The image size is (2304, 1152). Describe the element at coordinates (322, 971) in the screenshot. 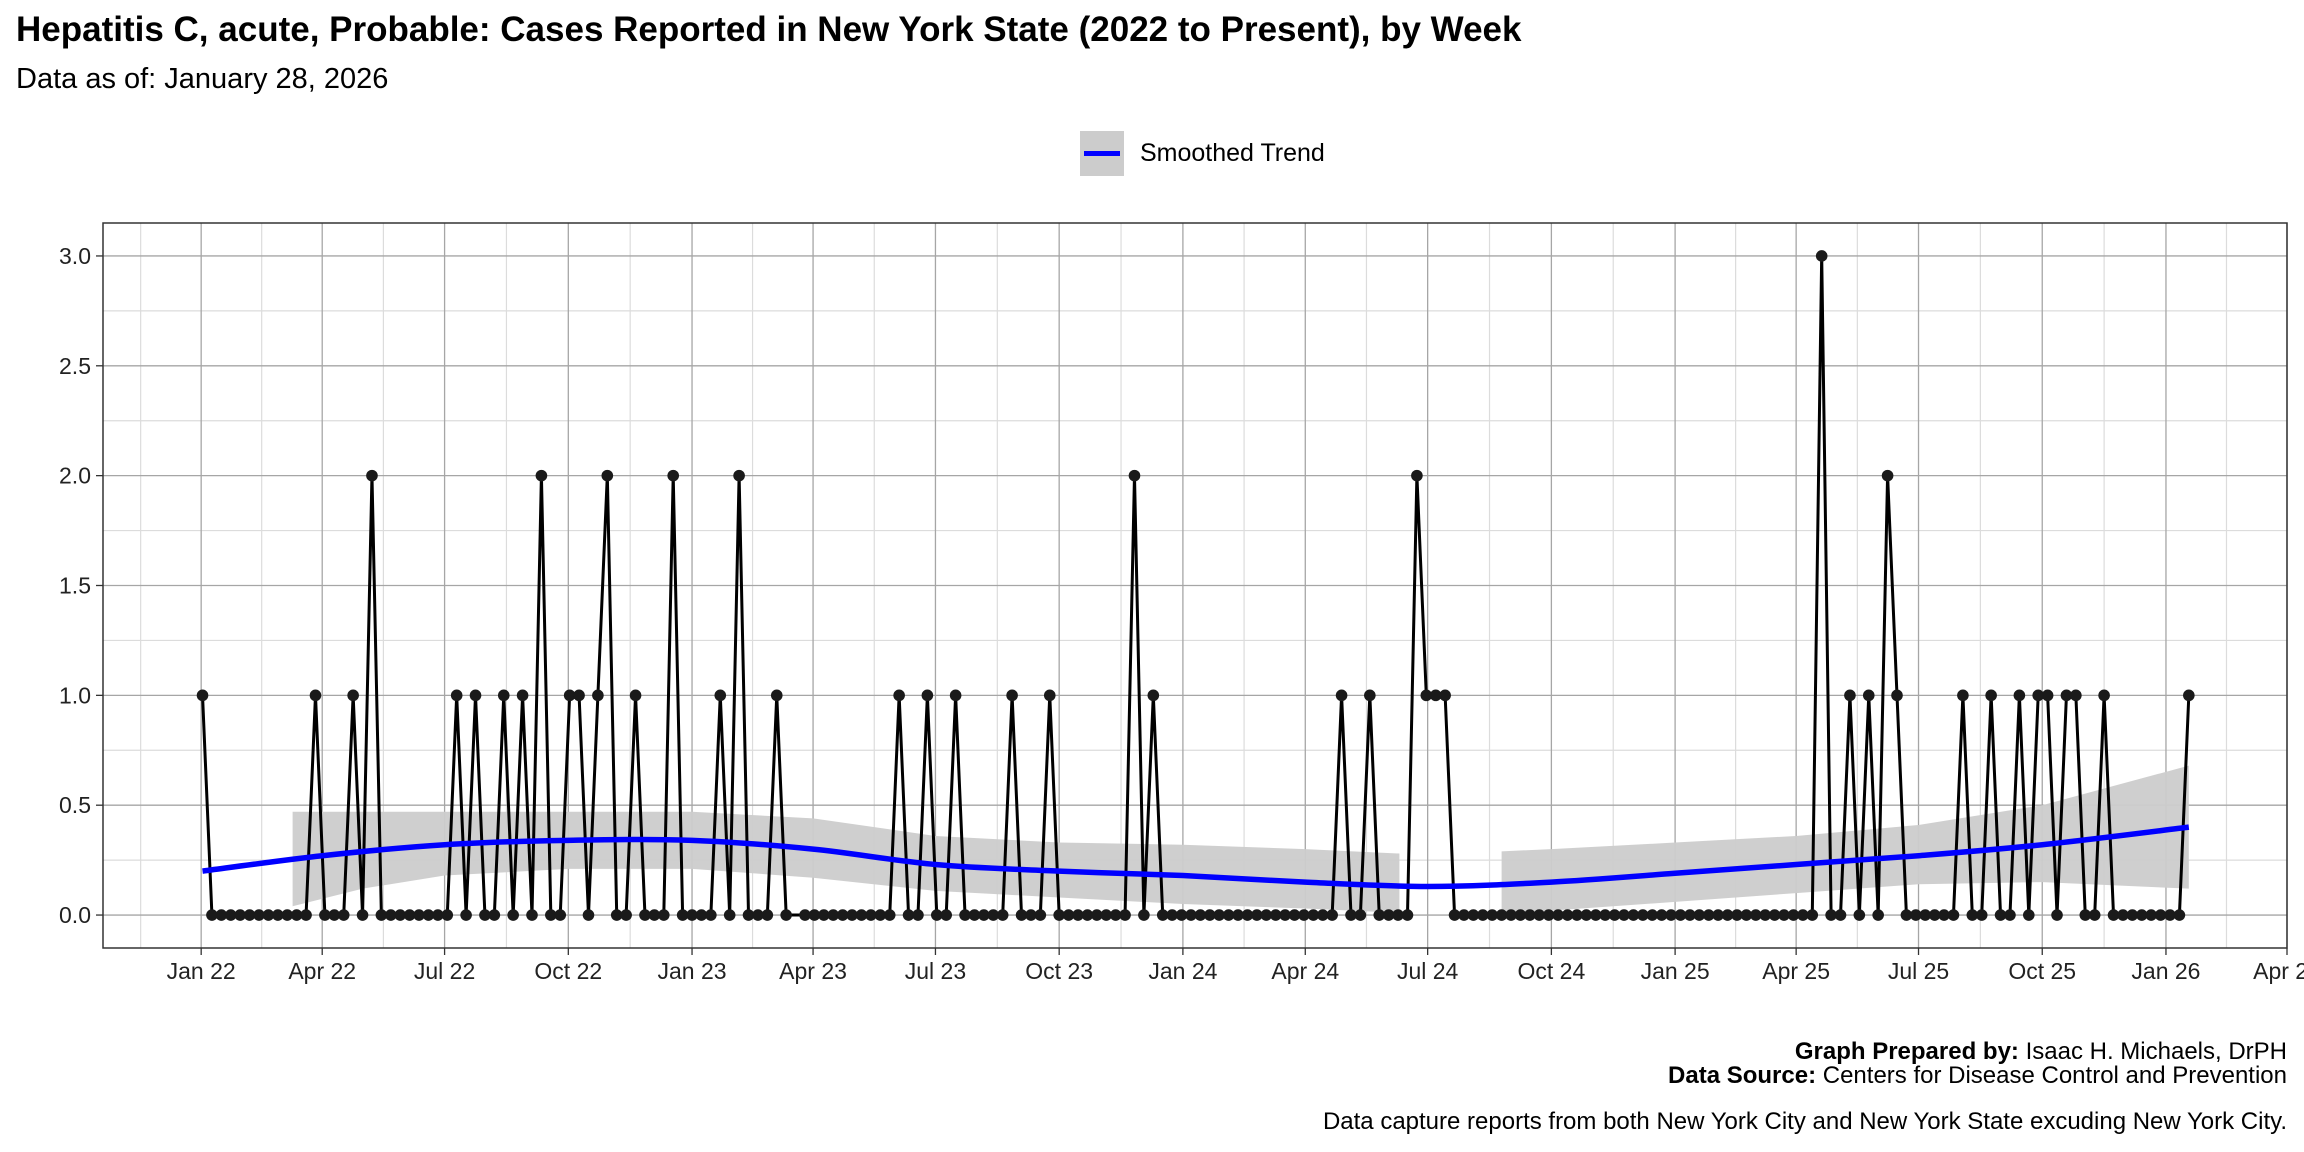

I see `x-tick-label: Apr 22` at that location.